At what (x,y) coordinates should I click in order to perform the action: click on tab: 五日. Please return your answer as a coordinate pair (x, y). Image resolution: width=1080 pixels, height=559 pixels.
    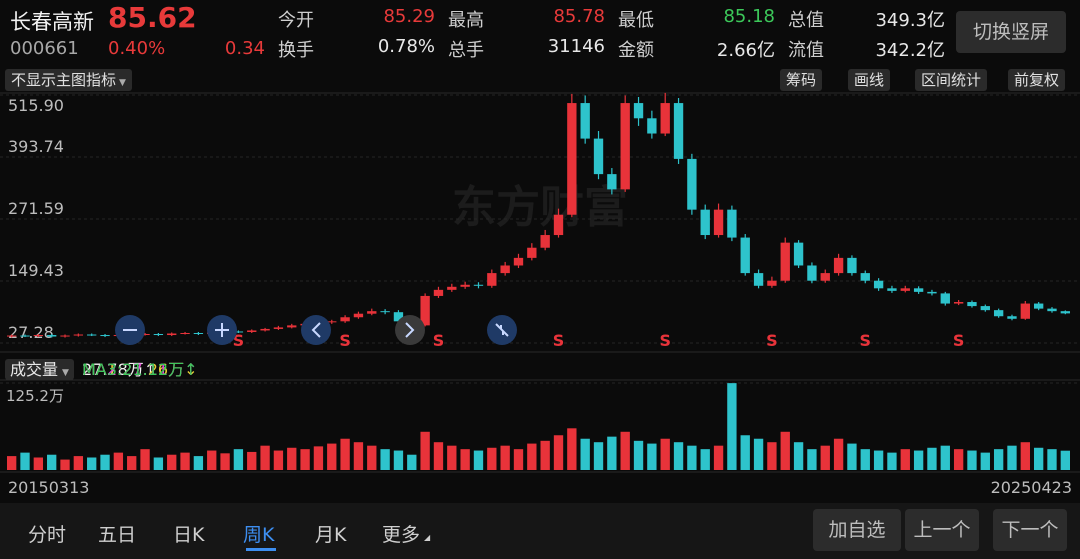
    Looking at the image, I should click on (117, 535).